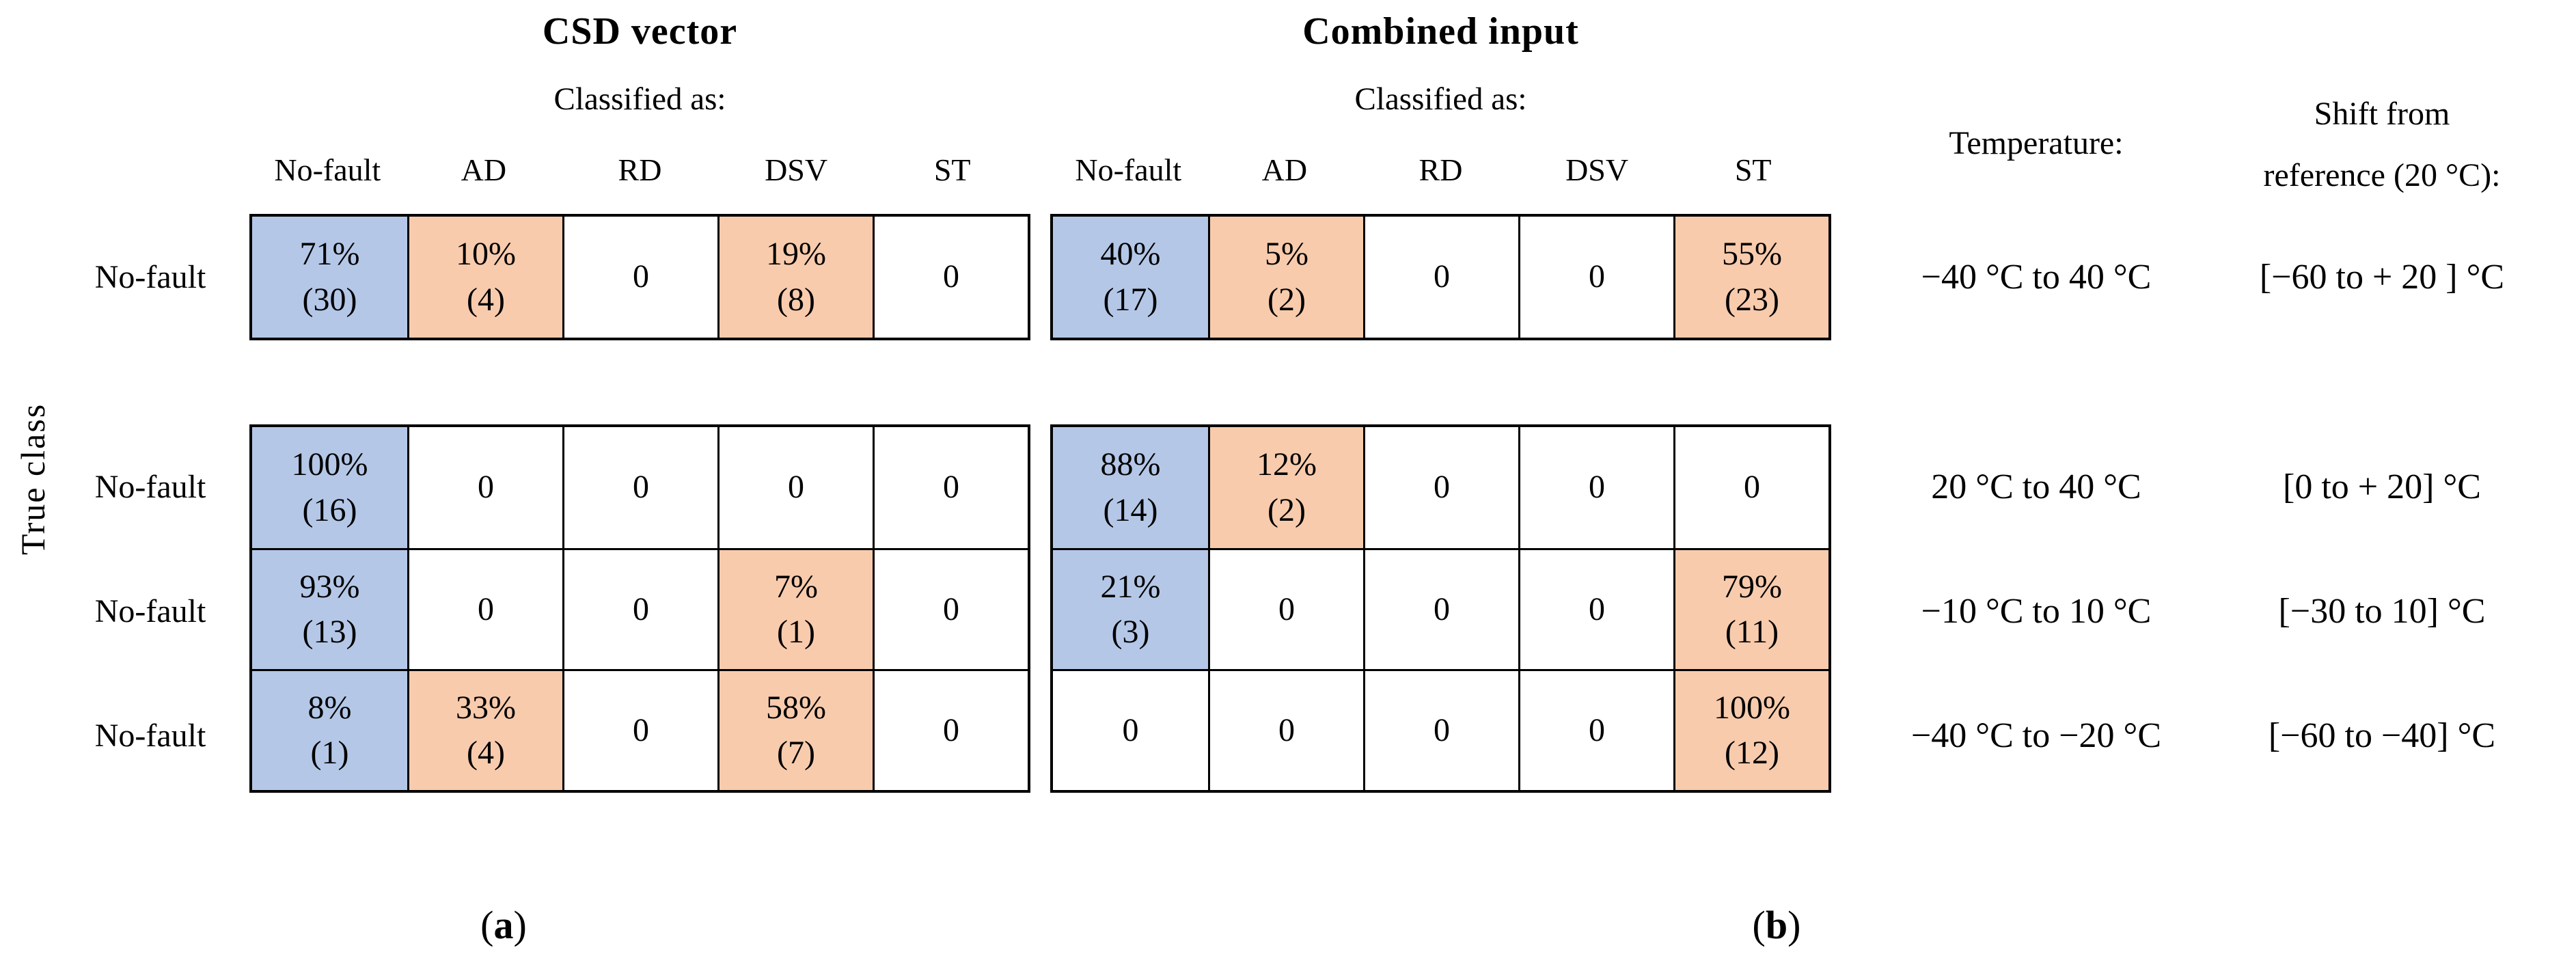 Image resolution: width=2576 pixels, height=980 pixels. What do you see at coordinates (796, 753) in the screenshot?
I see `cell-count: (7)` at bounding box center [796, 753].